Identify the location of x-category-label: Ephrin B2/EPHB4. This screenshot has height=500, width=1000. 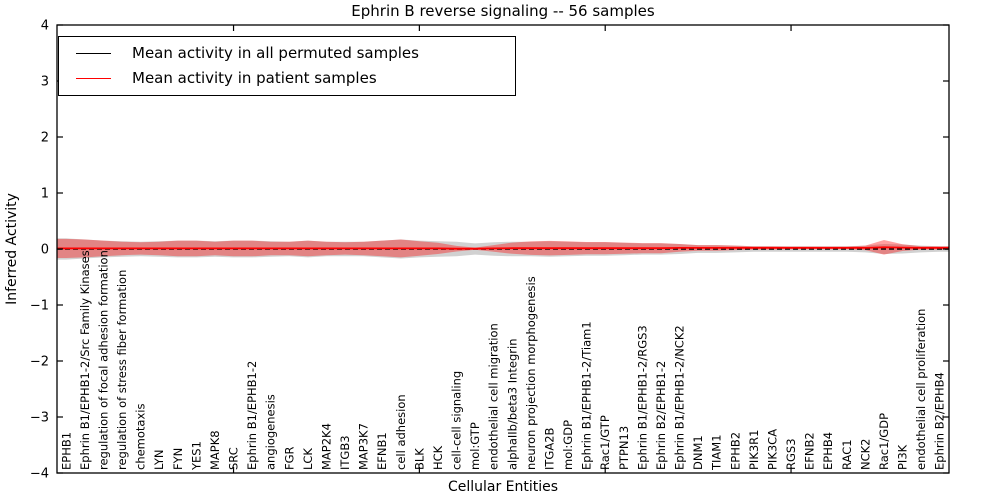
(940, 421).